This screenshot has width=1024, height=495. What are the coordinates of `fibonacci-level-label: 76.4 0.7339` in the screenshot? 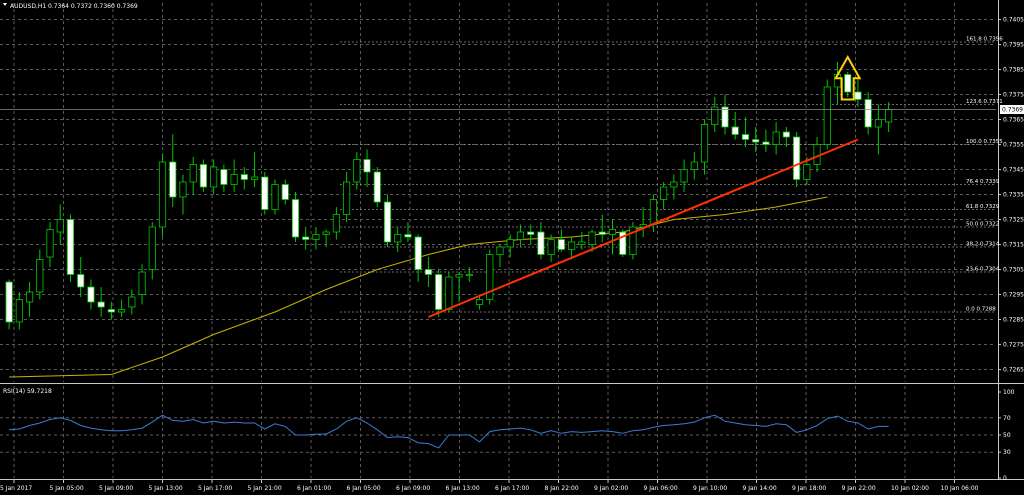 It's located at (983, 182).